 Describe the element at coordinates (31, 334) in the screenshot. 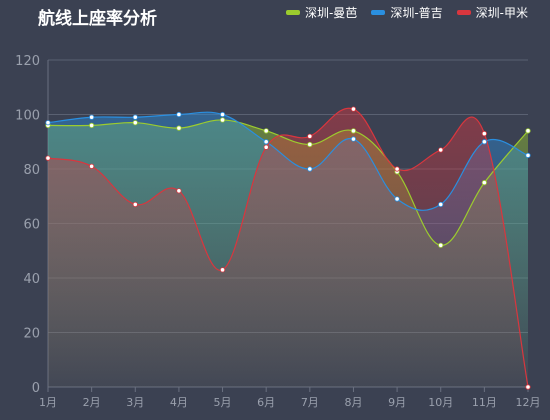

I see `y-tick-label: 20` at that location.